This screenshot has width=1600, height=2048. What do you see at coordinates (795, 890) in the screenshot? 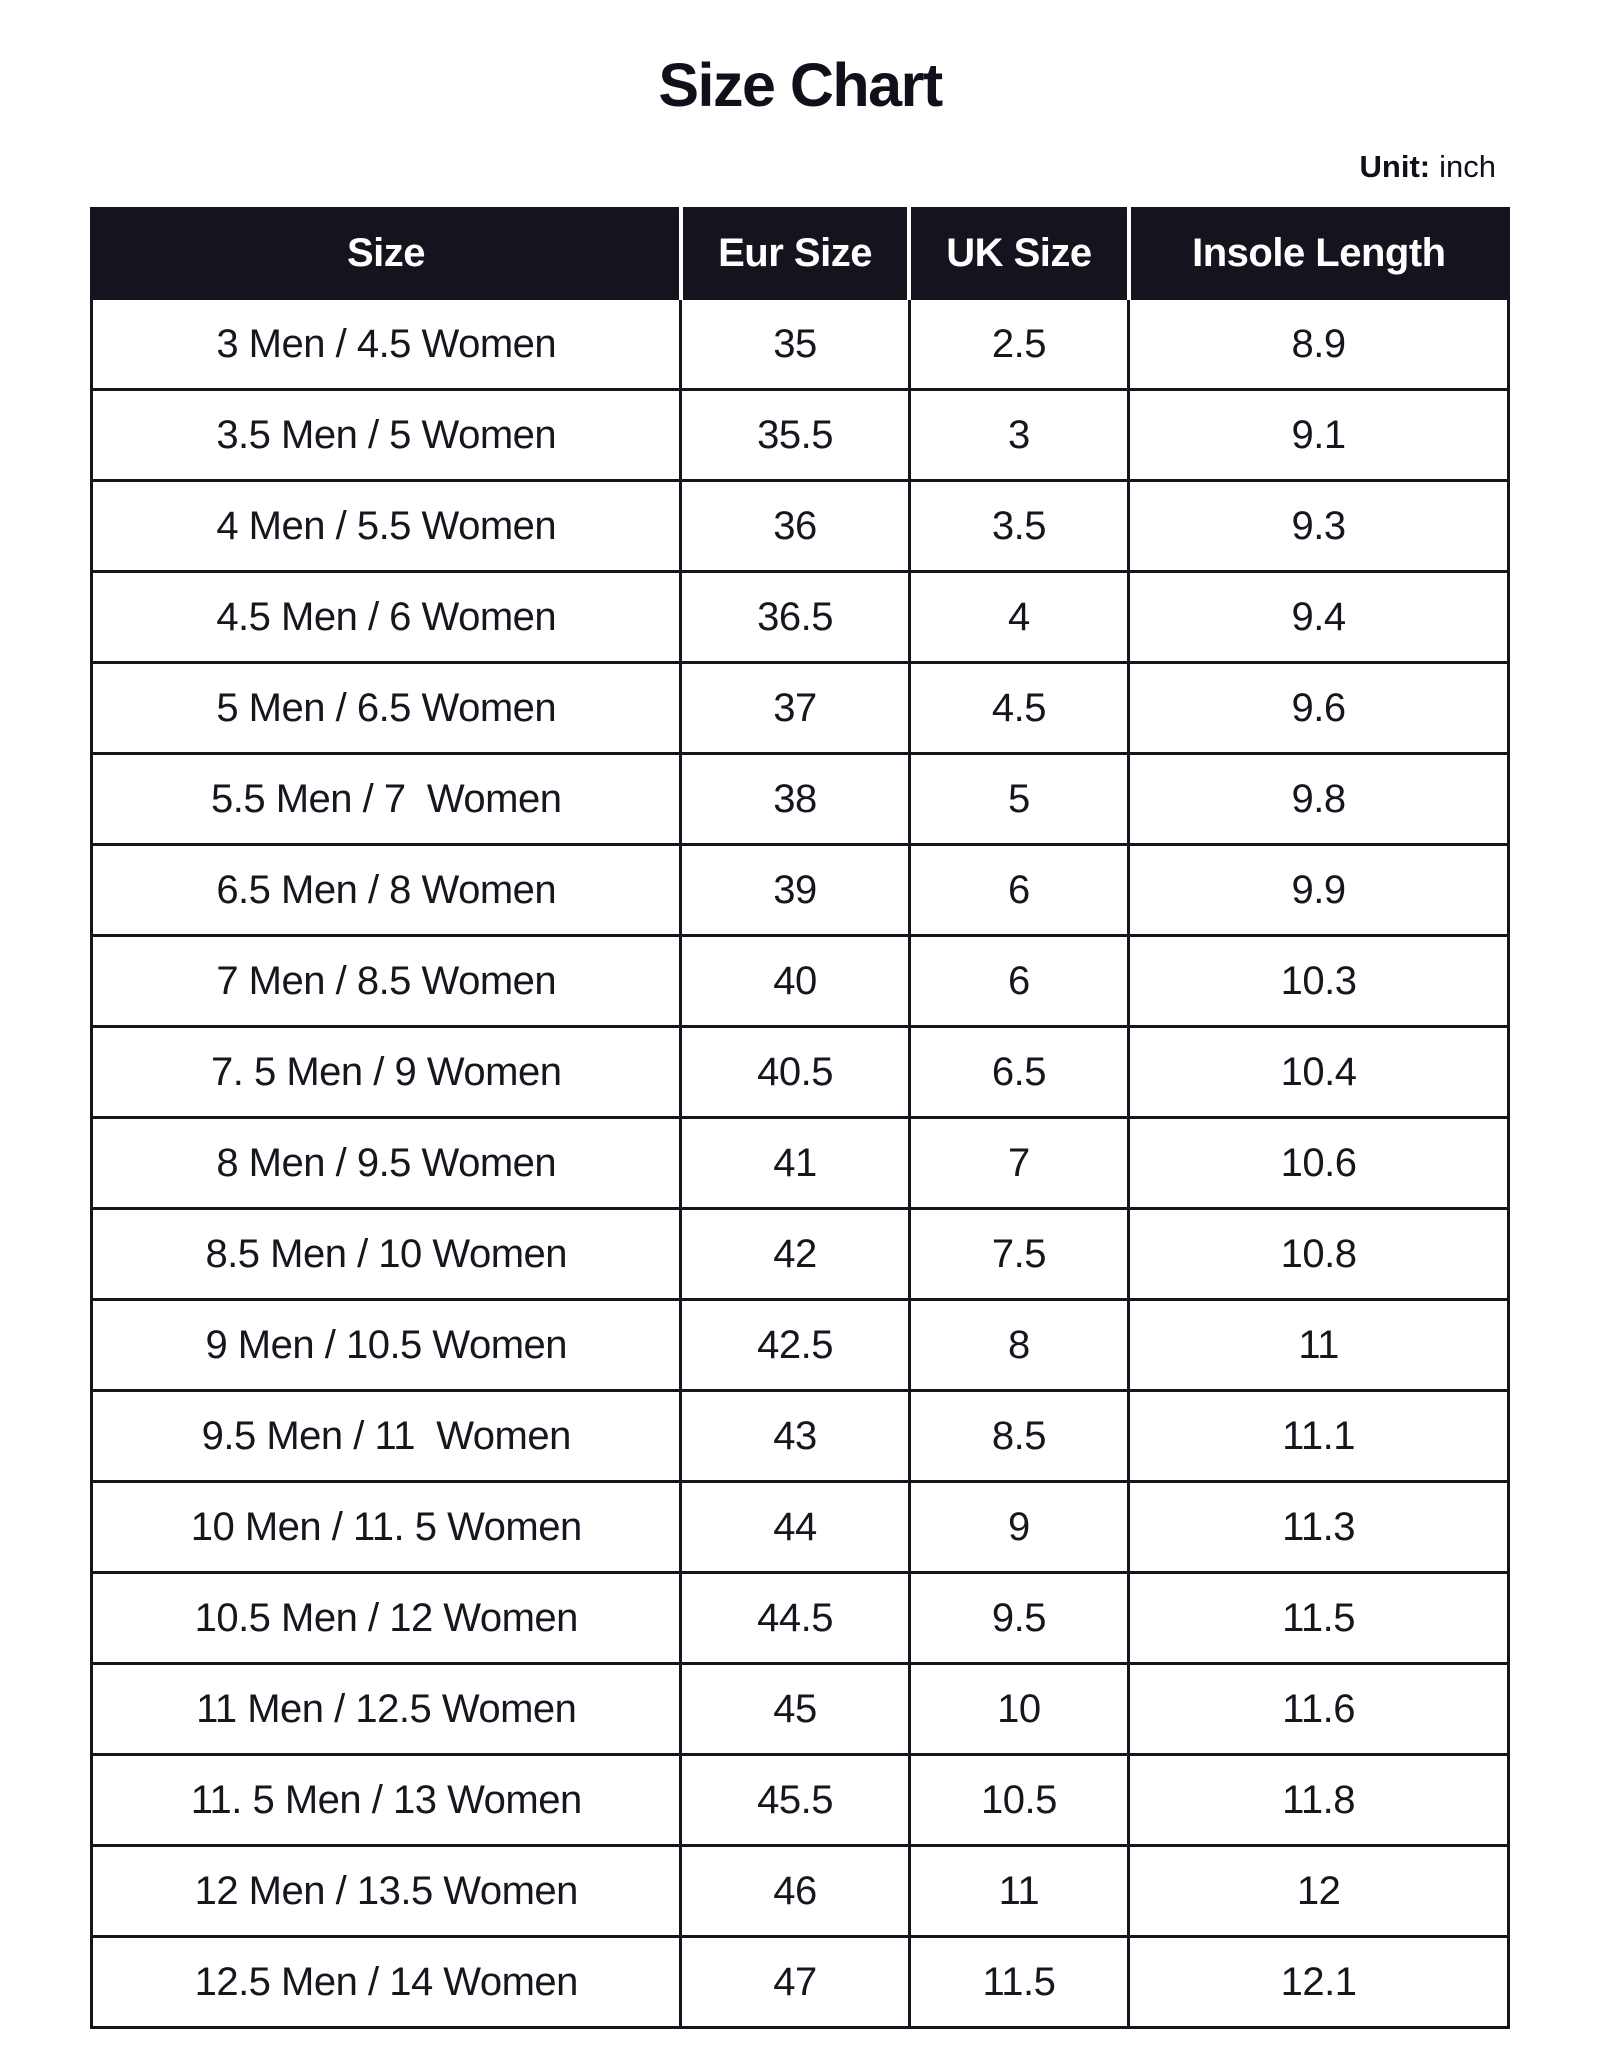
I see `eur-size-cell: 39` at bounding box center [795, 890].